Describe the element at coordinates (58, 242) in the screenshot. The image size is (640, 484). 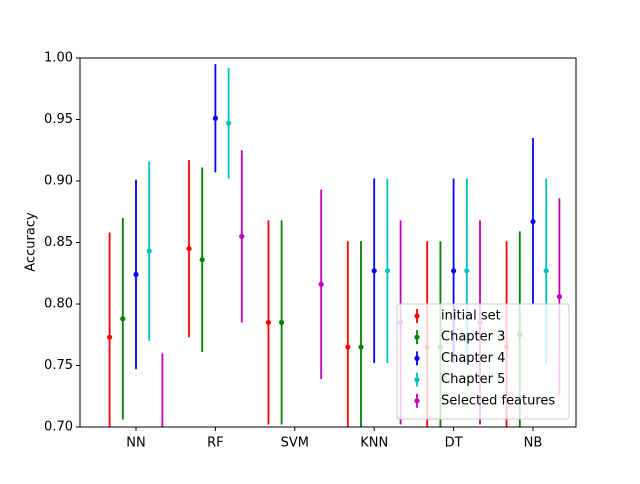
I see `y-tick-label: 0.85` at that location.